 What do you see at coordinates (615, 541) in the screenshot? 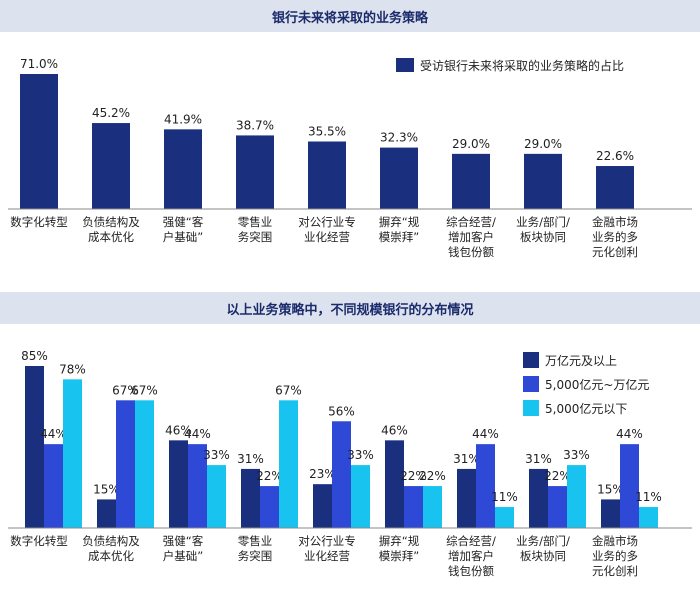
I see `x-tick-label: 金融市场` at bounding box center [615, 541].